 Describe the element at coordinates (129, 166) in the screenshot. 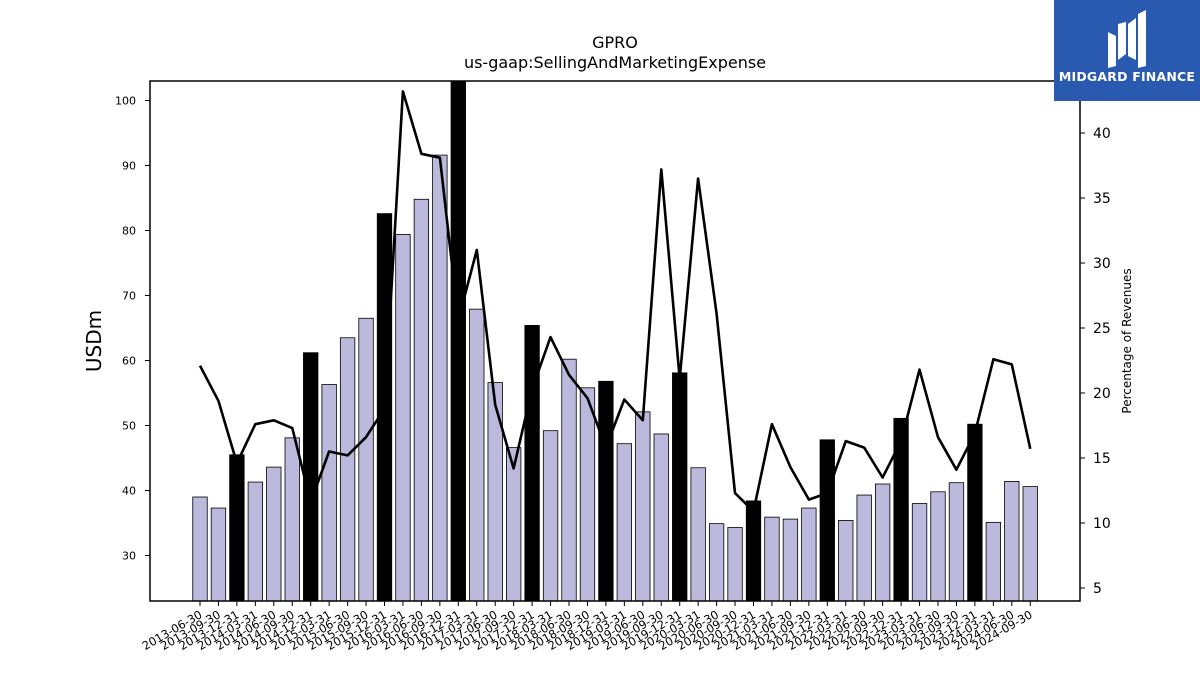

I see `y-tick-label: 90` at that location.